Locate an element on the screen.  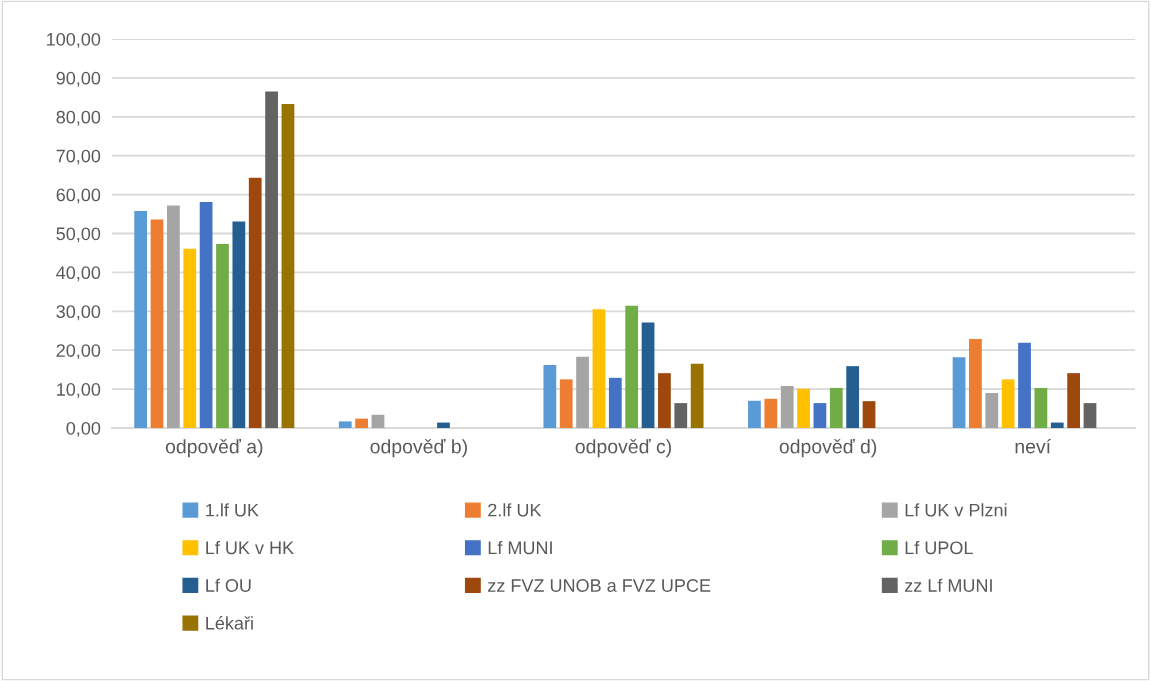
y-tick-label: 50,00 is located at coordinates (78, 235).